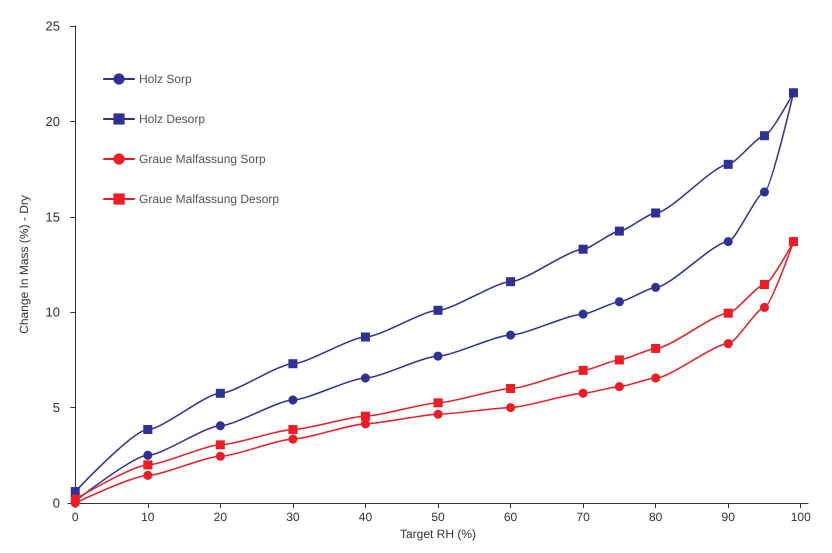 The height and width of the screenshot is (553, 832). What do you see at coordinates (172, 119) in the screenshot?
I see `legend-label: Holz Desorp` at bounding box center [172, 119].